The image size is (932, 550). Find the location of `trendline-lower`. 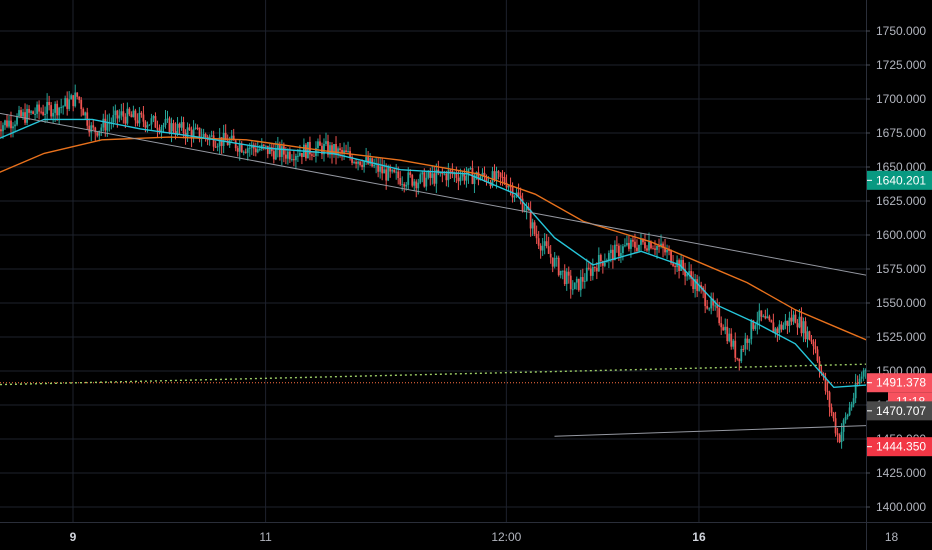

trendline-lower is located at coordinates (710, 431).